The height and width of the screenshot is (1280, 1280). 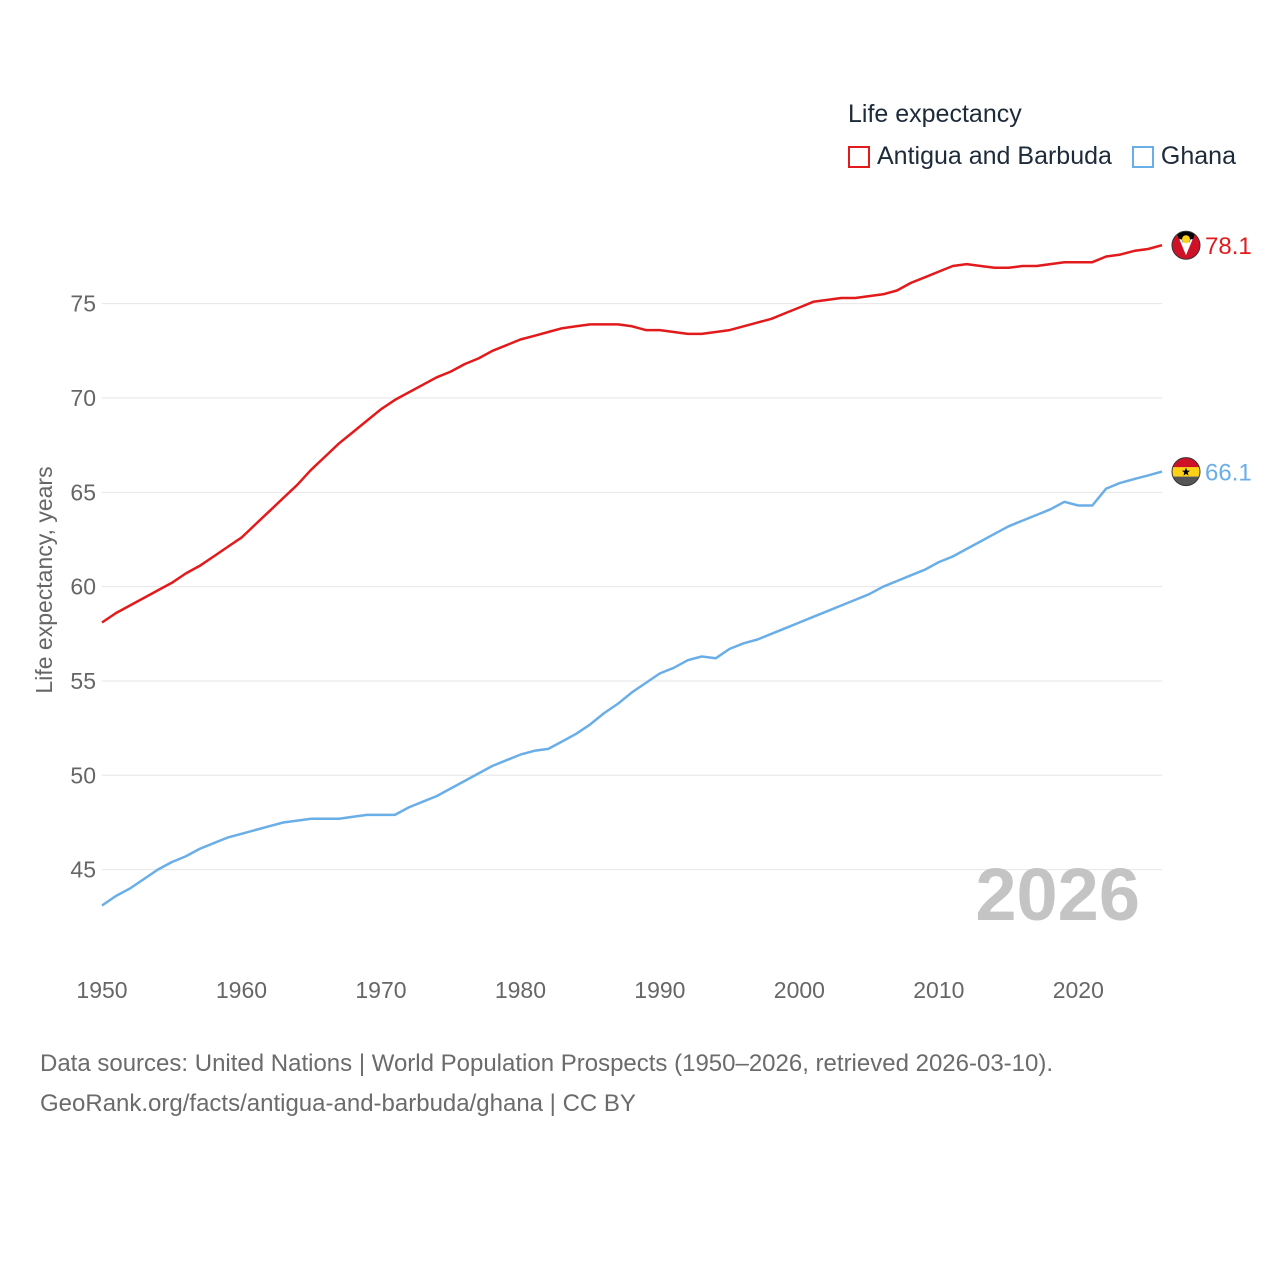 What do you see at coordinates (380, 990) in the screenshot?
I see `x-tick-label: 1970` at bounding box center [380, 990].